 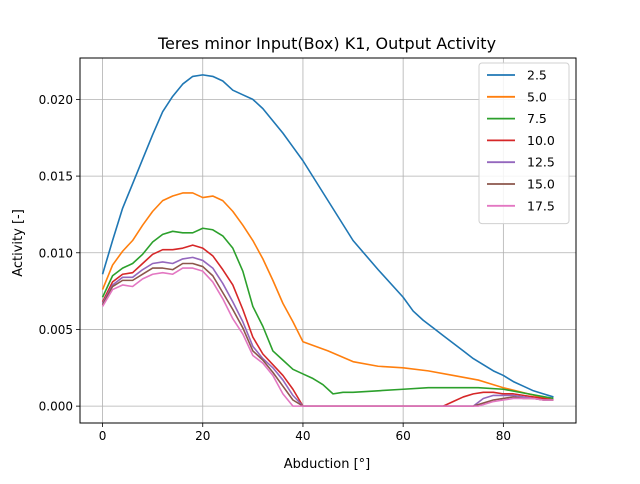 What do you see at coordinates (202, 436) in the screenshot?
I see `x-tick-label: 20` at bounding box center [202, 436].